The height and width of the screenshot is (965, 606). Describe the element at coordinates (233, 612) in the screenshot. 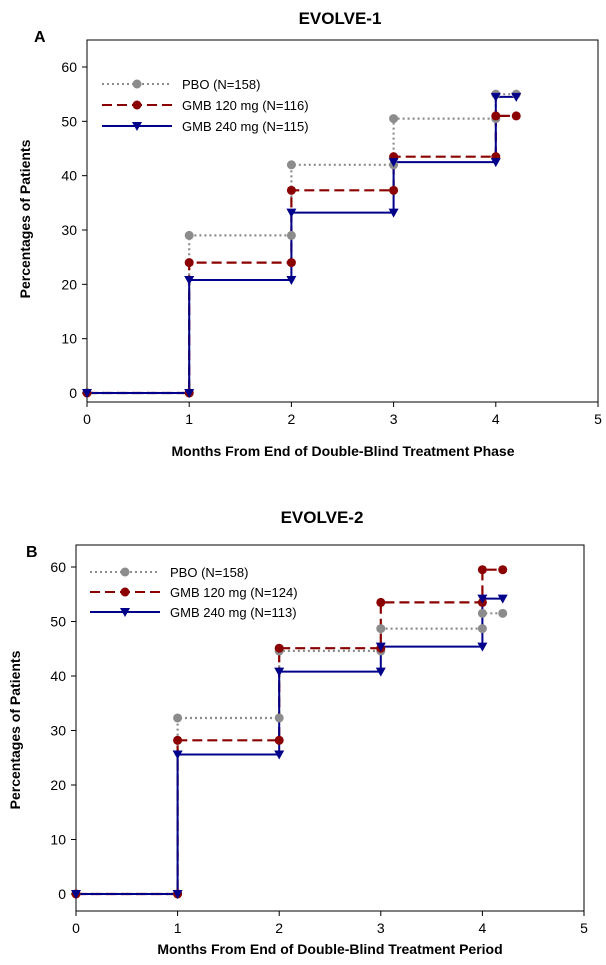

I see `legend-label: GMB 240 mg (N=113)` at that location.